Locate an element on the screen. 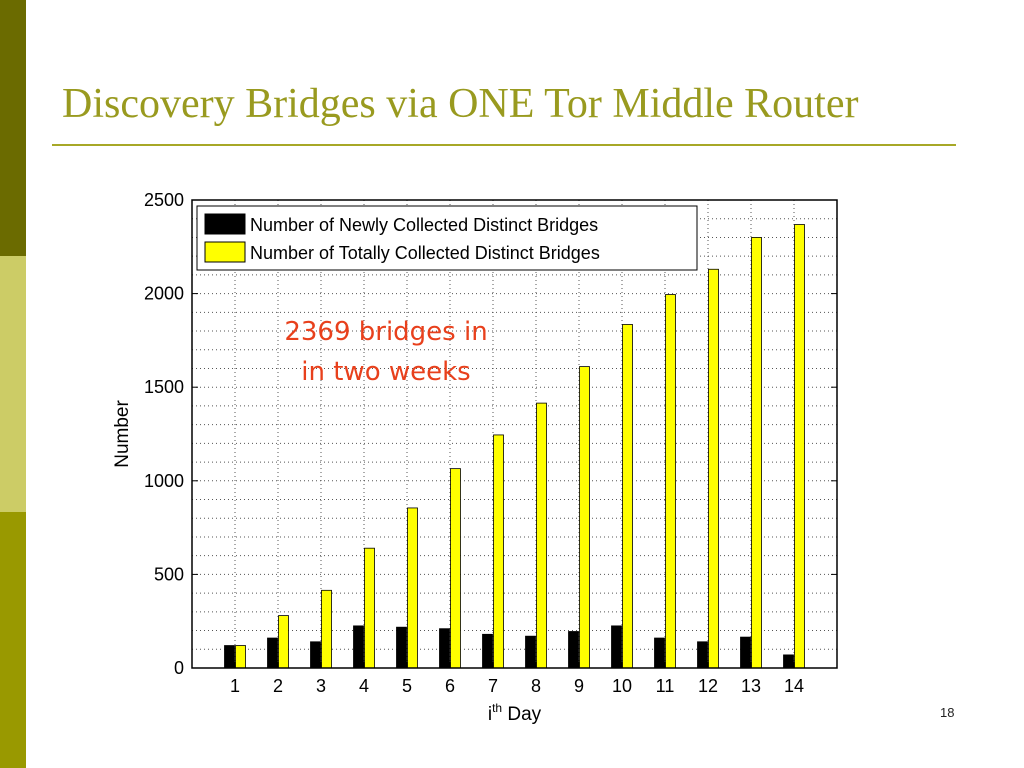 This screenshot has height=768, width=1024. y-tick-label: 2000 is located at coordinates (164, 294).